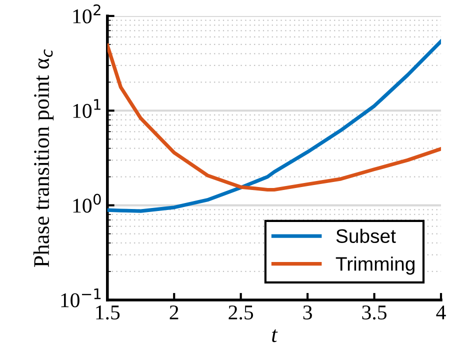 The height and width of the screenshot is (355, 457). What do you see at coordinates (86, 14) in the screenshot?
I see `y-tick-label: 10$^{2}$` at bounding box center [86, 14].